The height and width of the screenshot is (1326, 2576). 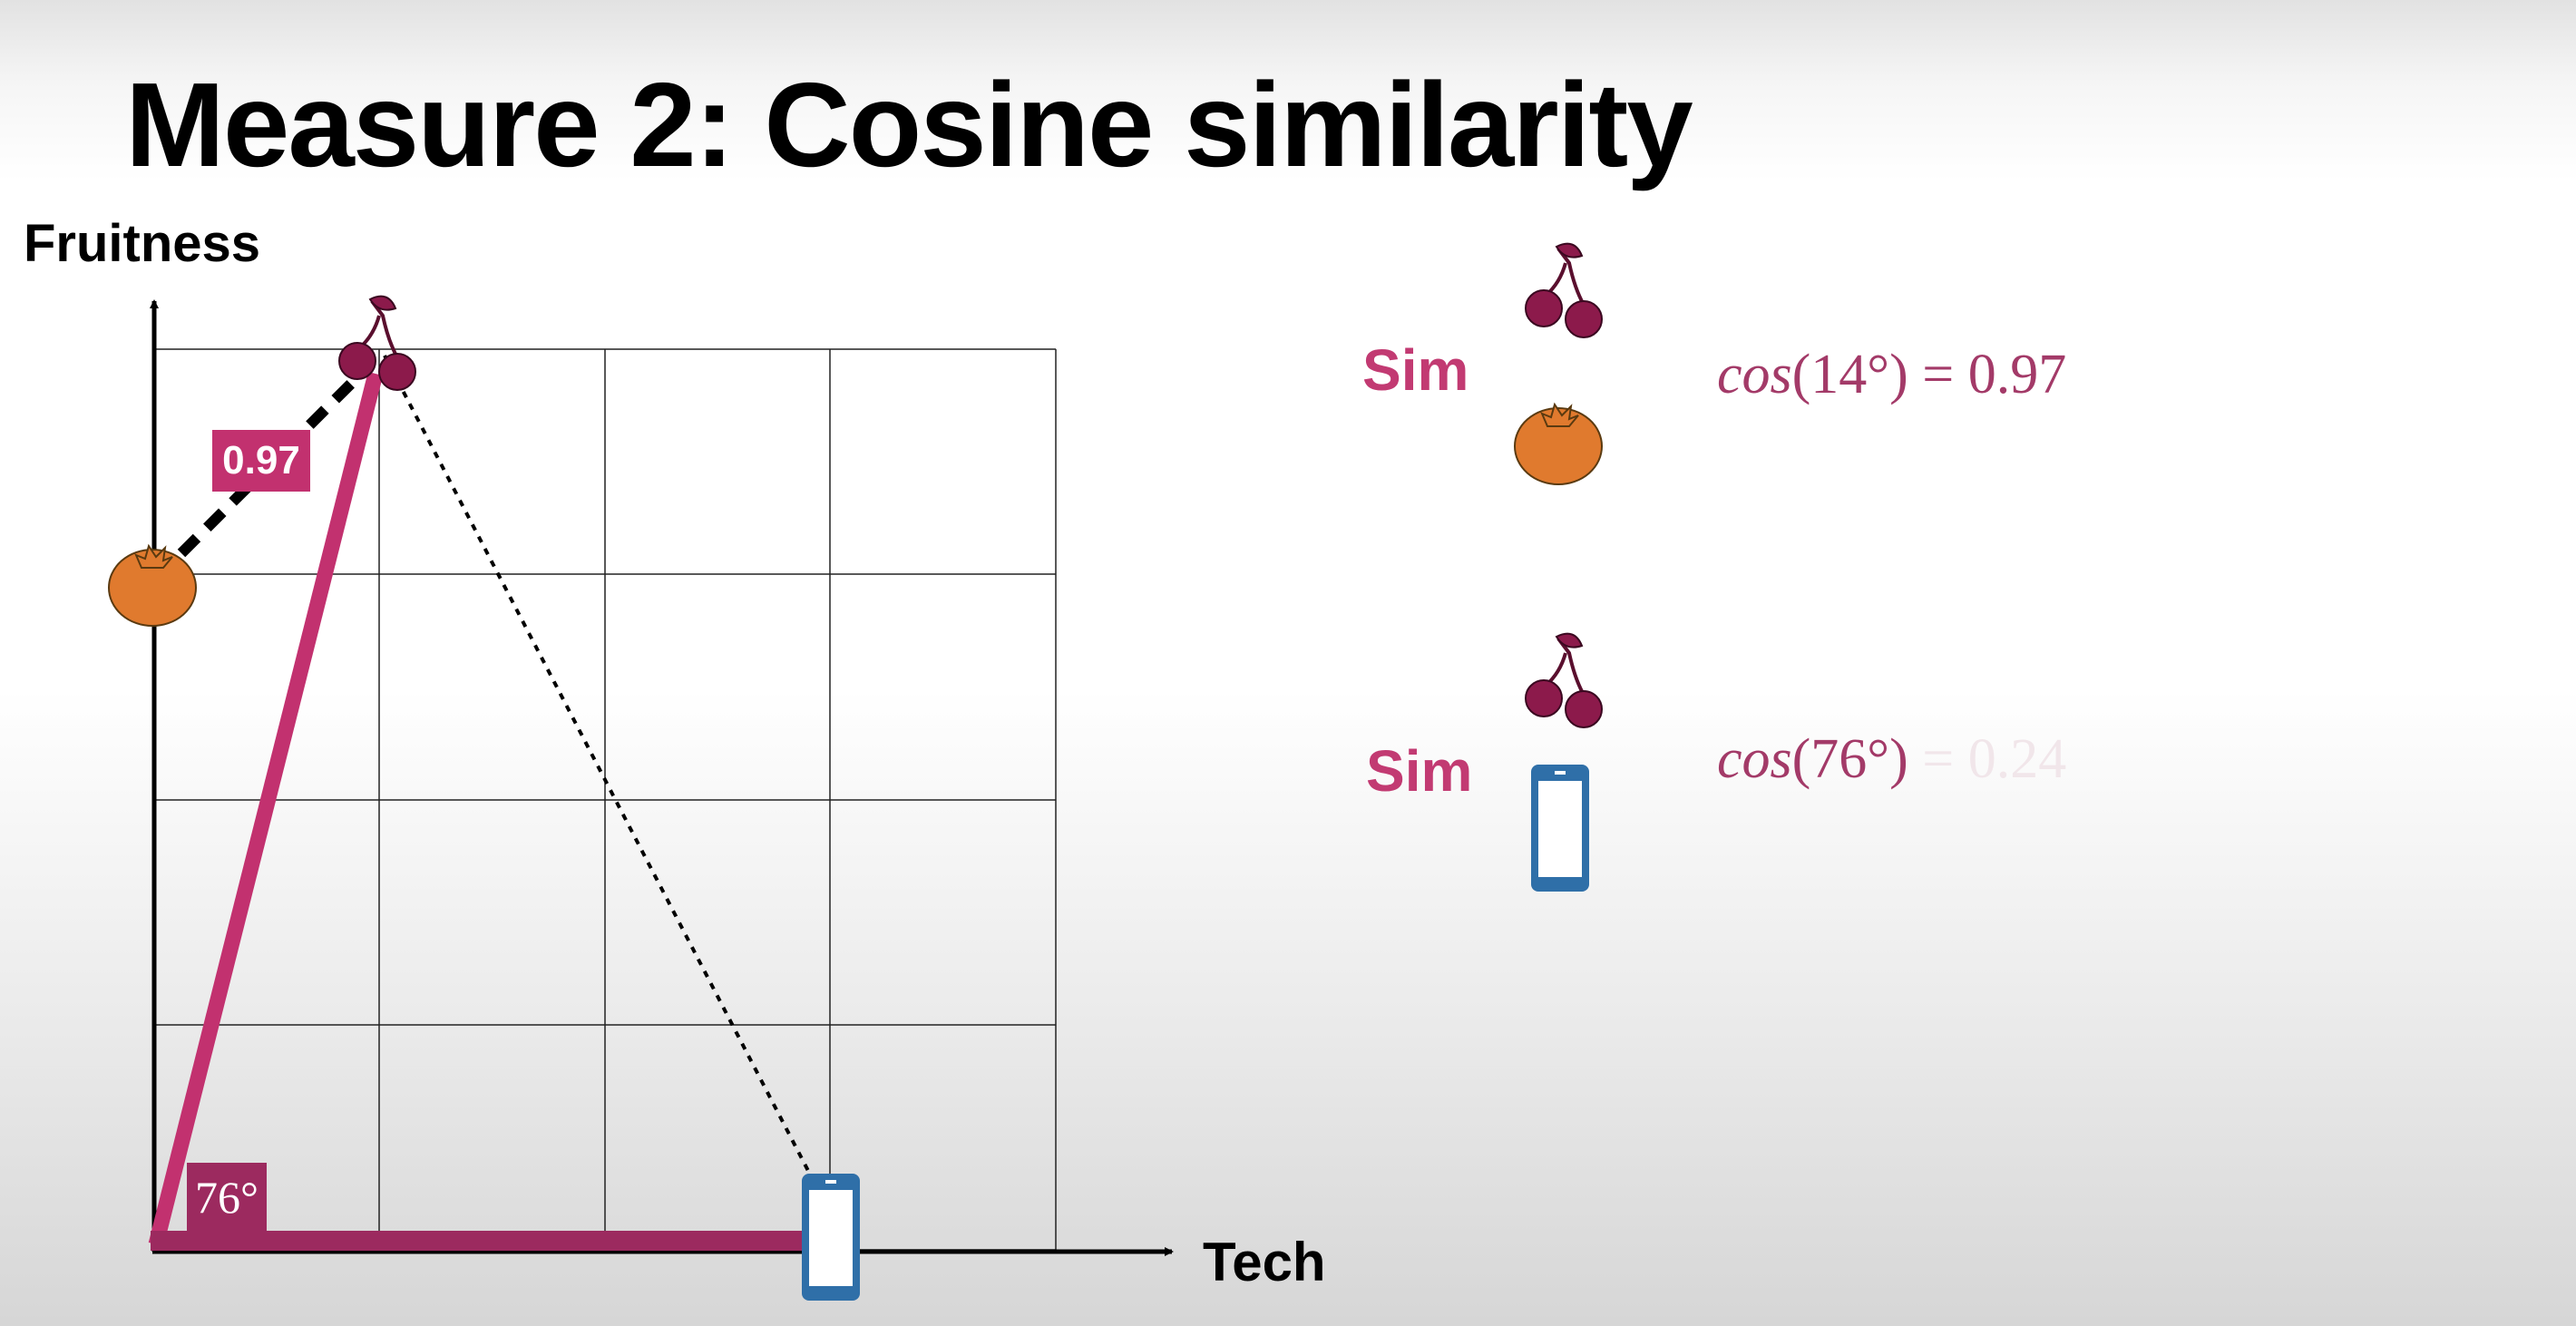 I want to click on formula-angle: (76°), so click(x=1849, y=759).